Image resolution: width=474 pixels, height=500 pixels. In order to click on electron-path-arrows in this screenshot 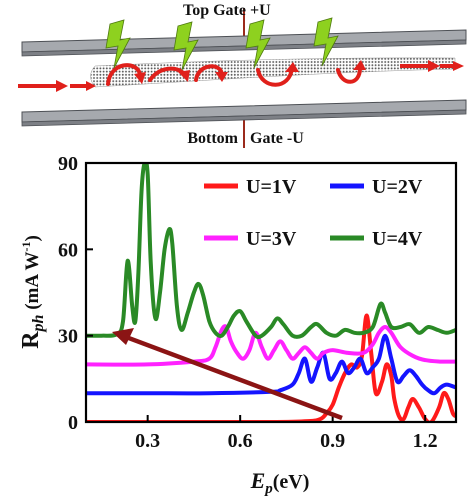, I will do `click(236, 73)`.